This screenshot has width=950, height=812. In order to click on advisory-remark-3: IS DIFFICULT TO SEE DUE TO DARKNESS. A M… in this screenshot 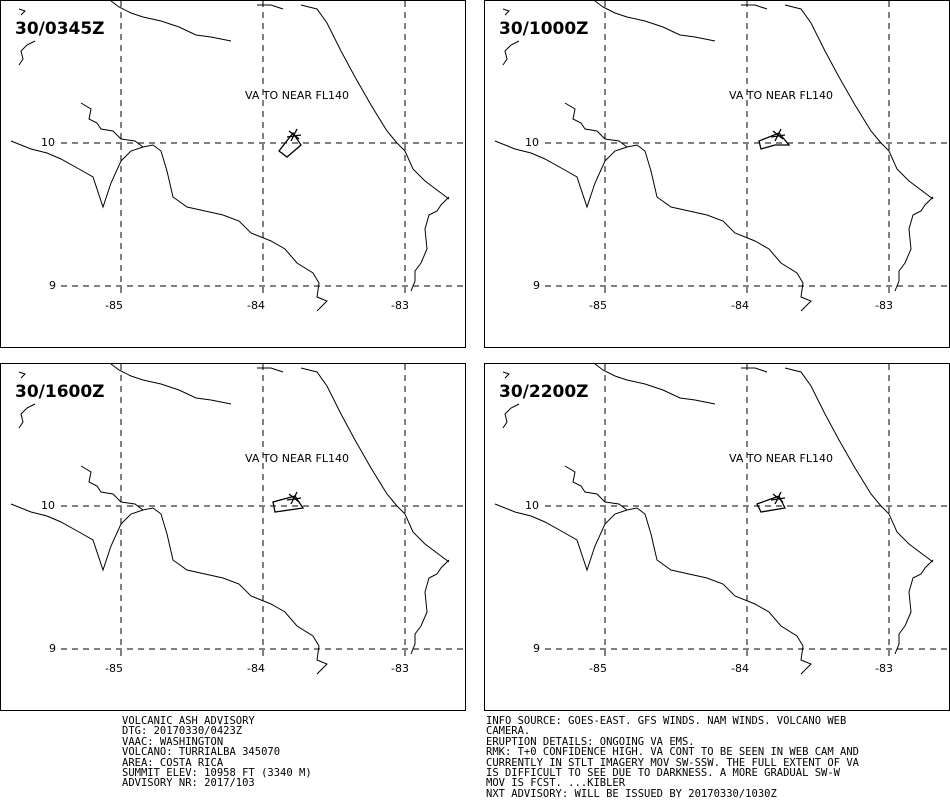, I will do `click(663, 773)`.